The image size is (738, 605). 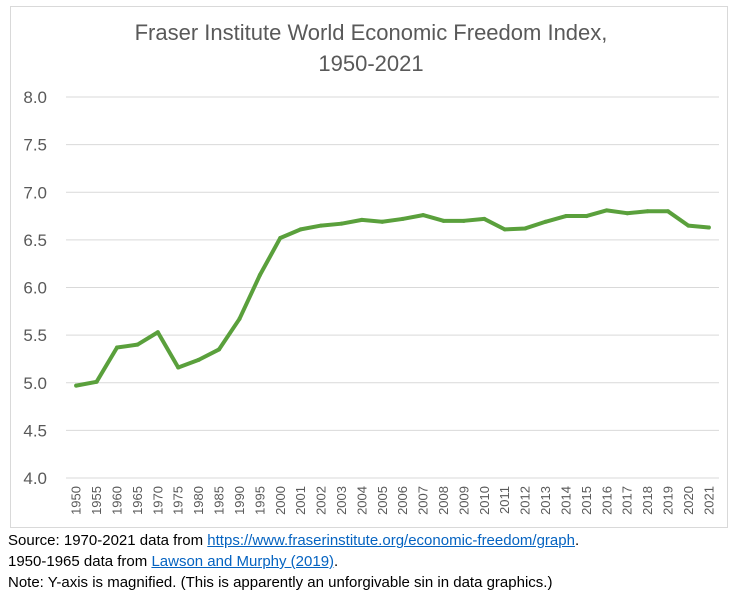 I want to click on source-suffix: ., so click(x=577, y=540).